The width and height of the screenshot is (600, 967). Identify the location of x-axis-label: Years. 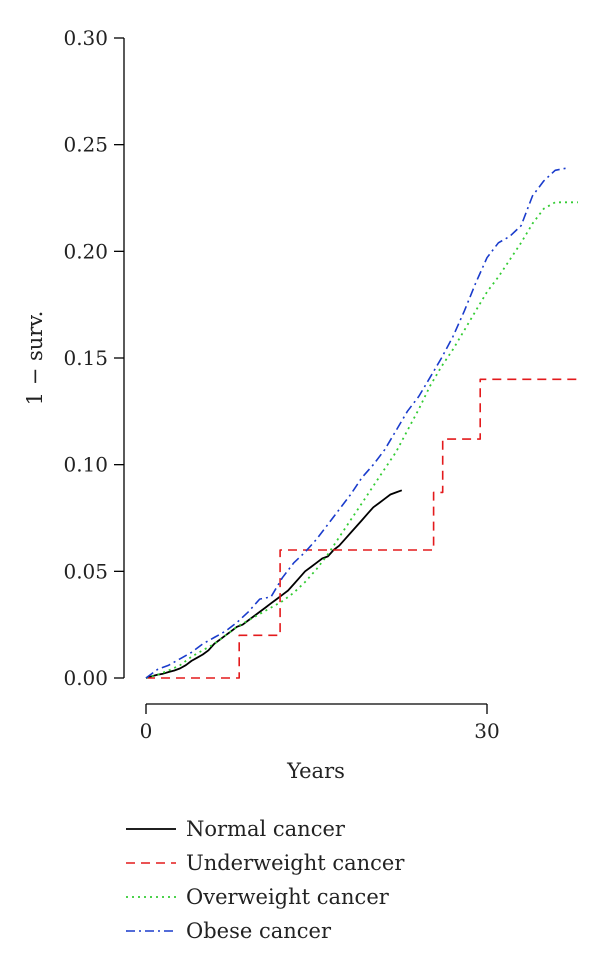
(315, 771).